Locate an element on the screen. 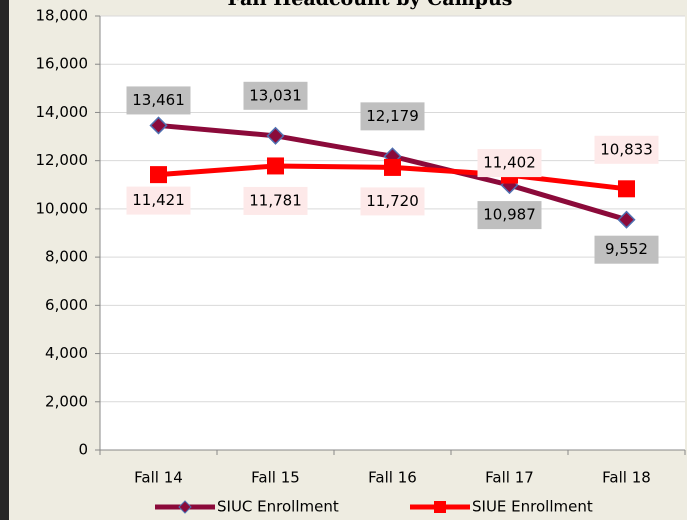  y-tick-label: 0 is located at coordinates (83, 450).